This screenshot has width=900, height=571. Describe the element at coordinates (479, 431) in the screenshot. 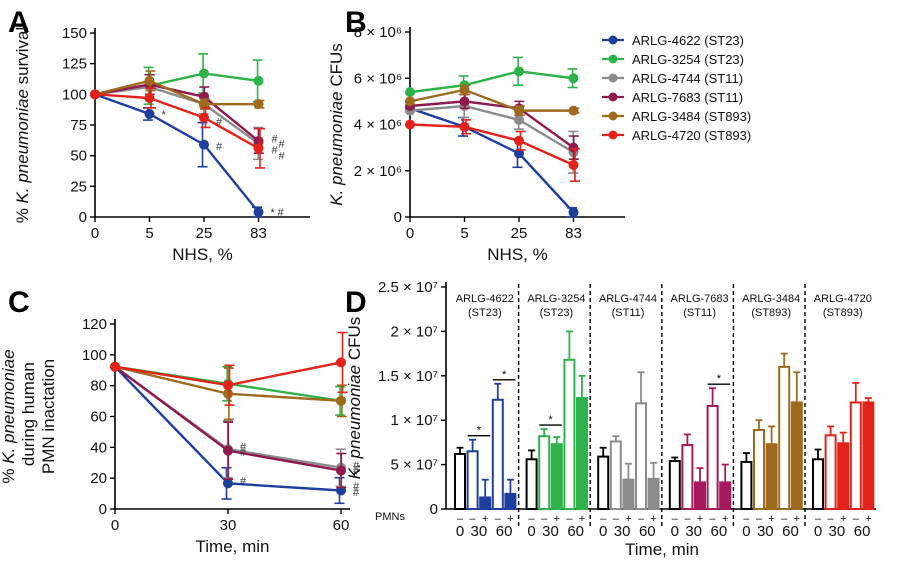

I see `d-sig-star: *` at that location.